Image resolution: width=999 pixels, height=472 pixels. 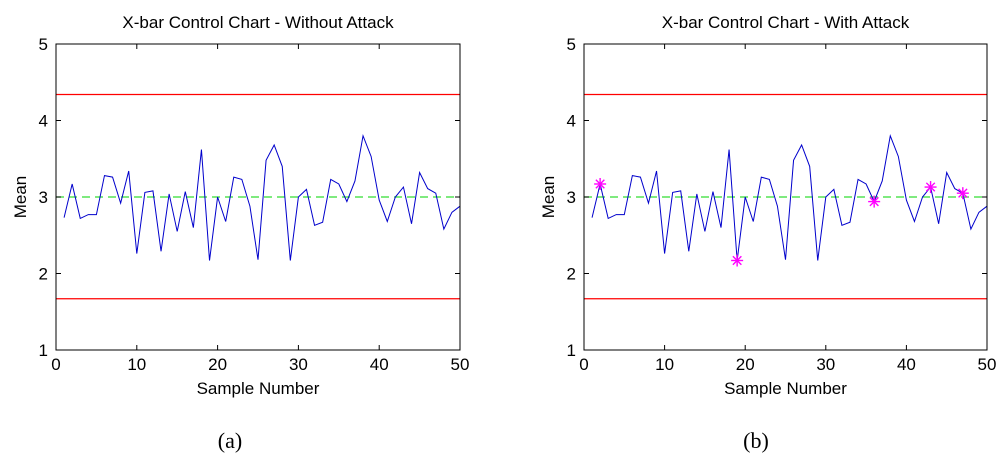 I want to click on chart-title: X-bar Control Chart - With Attack, so click(x=786, y=22).